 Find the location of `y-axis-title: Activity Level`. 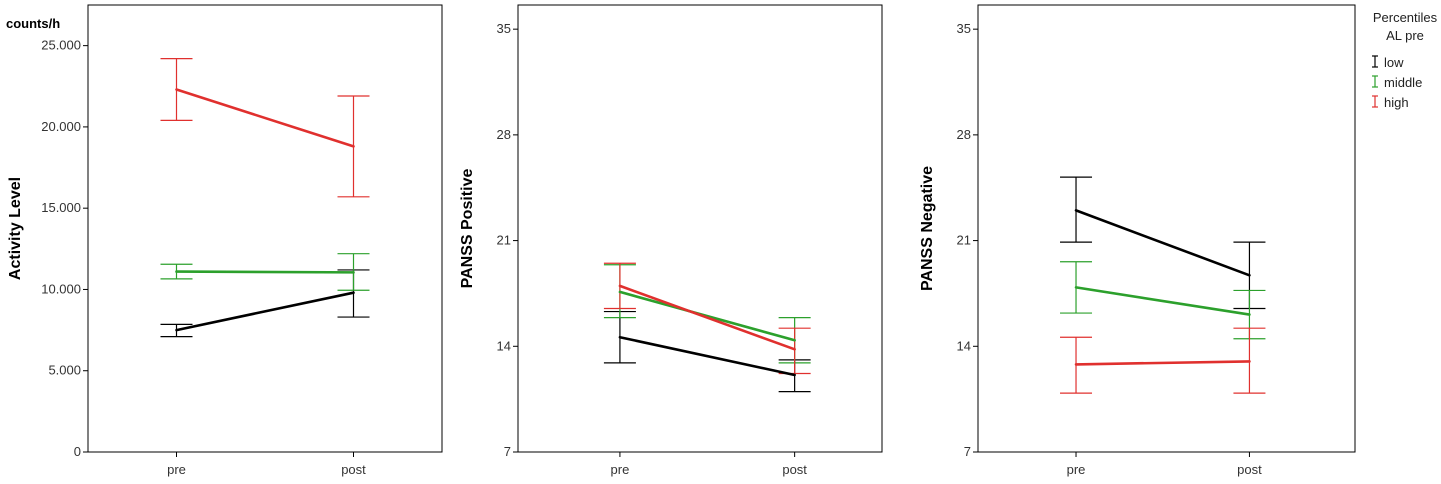

y-axis-title: Activity Level is located at coordinates (15, 228).